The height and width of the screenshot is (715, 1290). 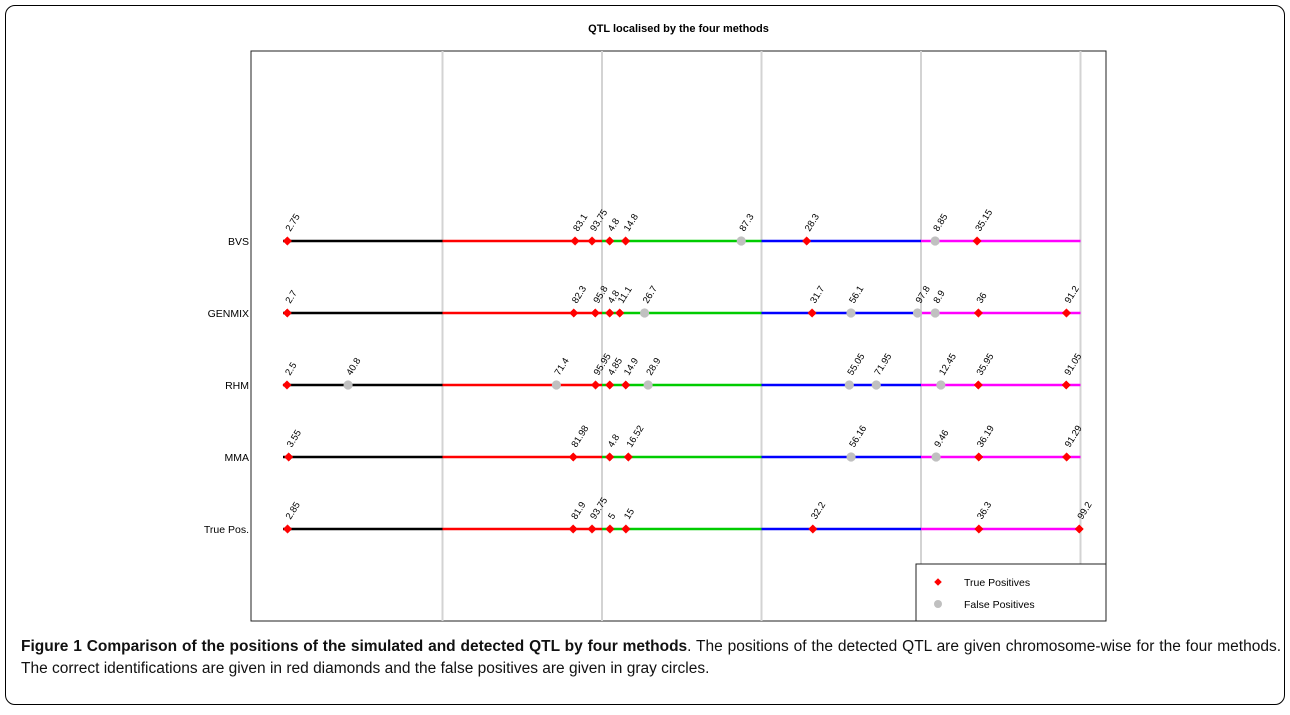 What do you see at coordinates (629, 514) in the screenshot?
I see `point-label: 15` at bounding box center [629, 514].